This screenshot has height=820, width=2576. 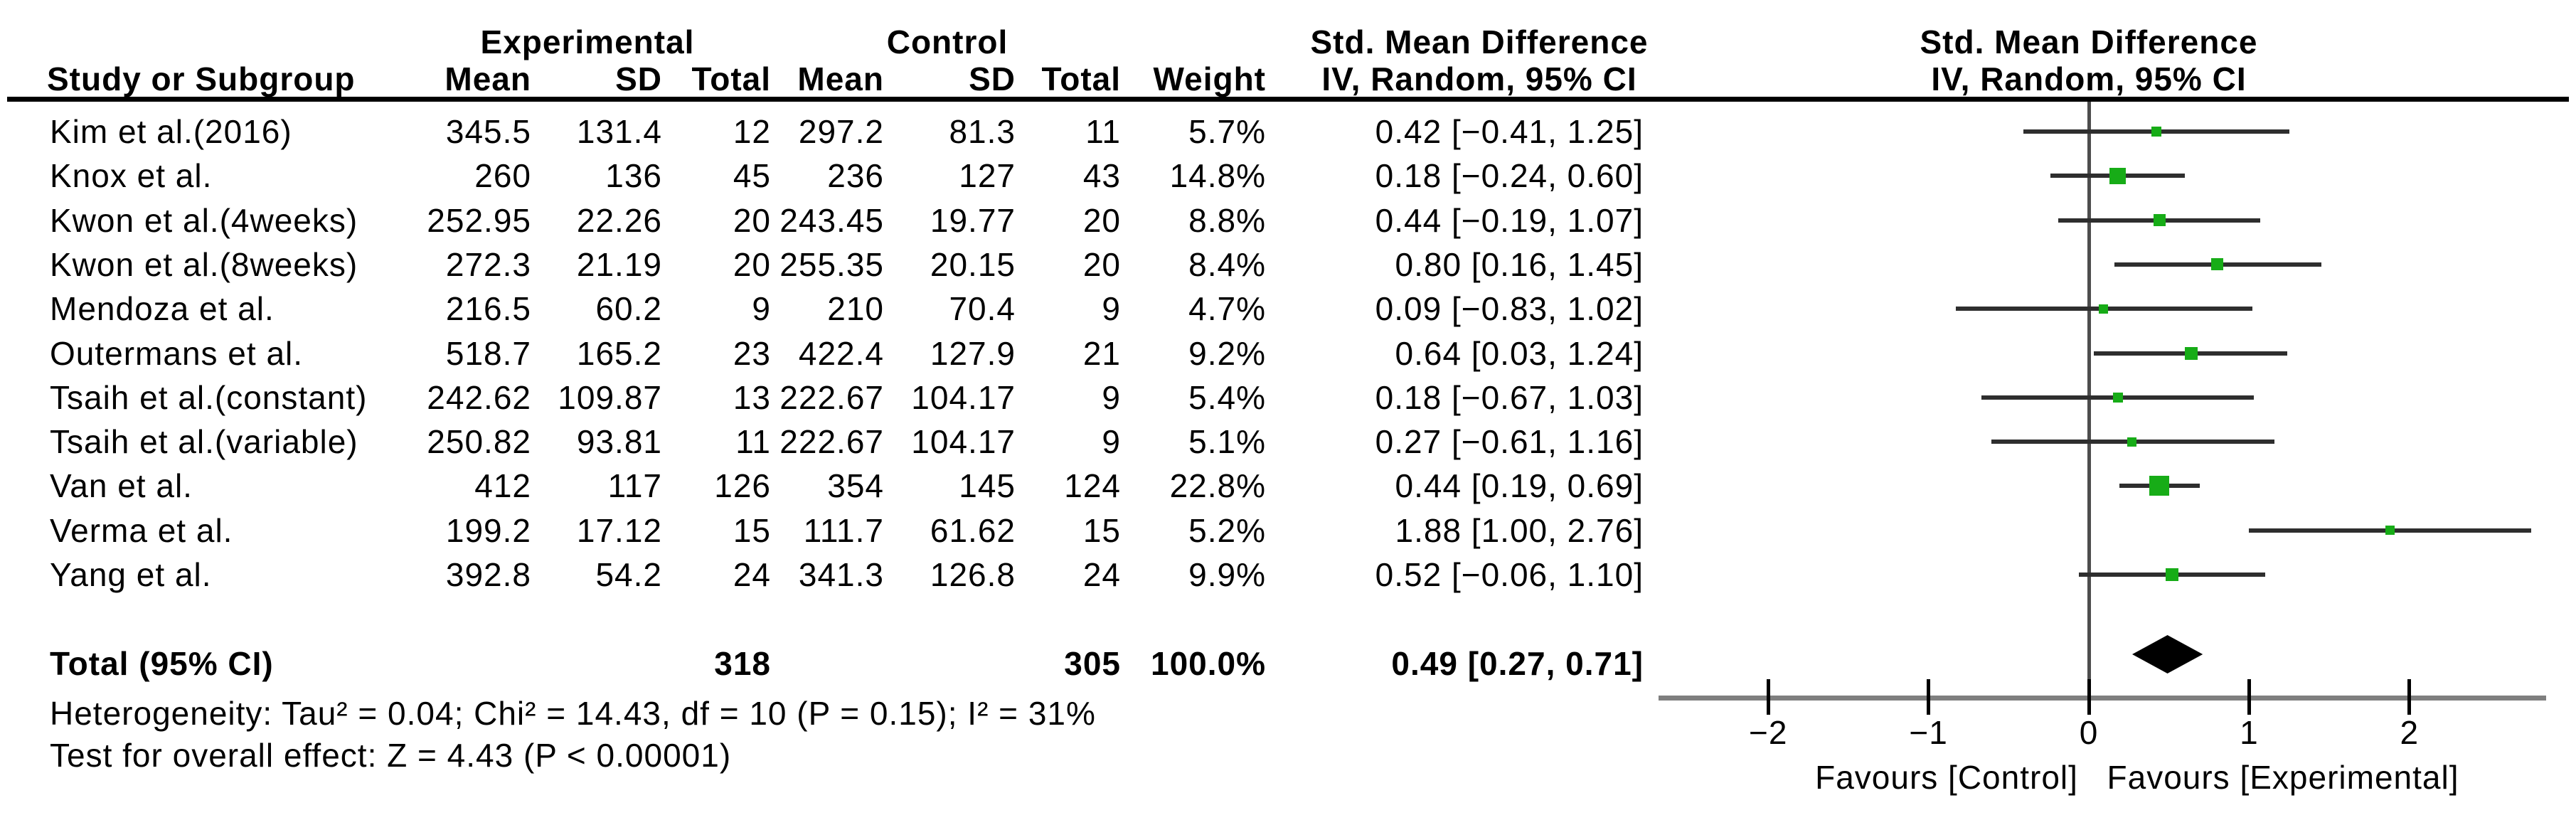 I want to click on exp-mean-cell: 252.95, so click(x=479, y=220).